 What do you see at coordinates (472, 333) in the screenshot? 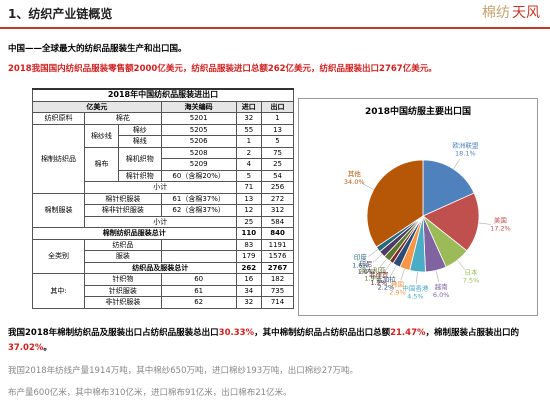
I see `text: ，棉制服装占服装出口的` at bounding box center [472, 333].